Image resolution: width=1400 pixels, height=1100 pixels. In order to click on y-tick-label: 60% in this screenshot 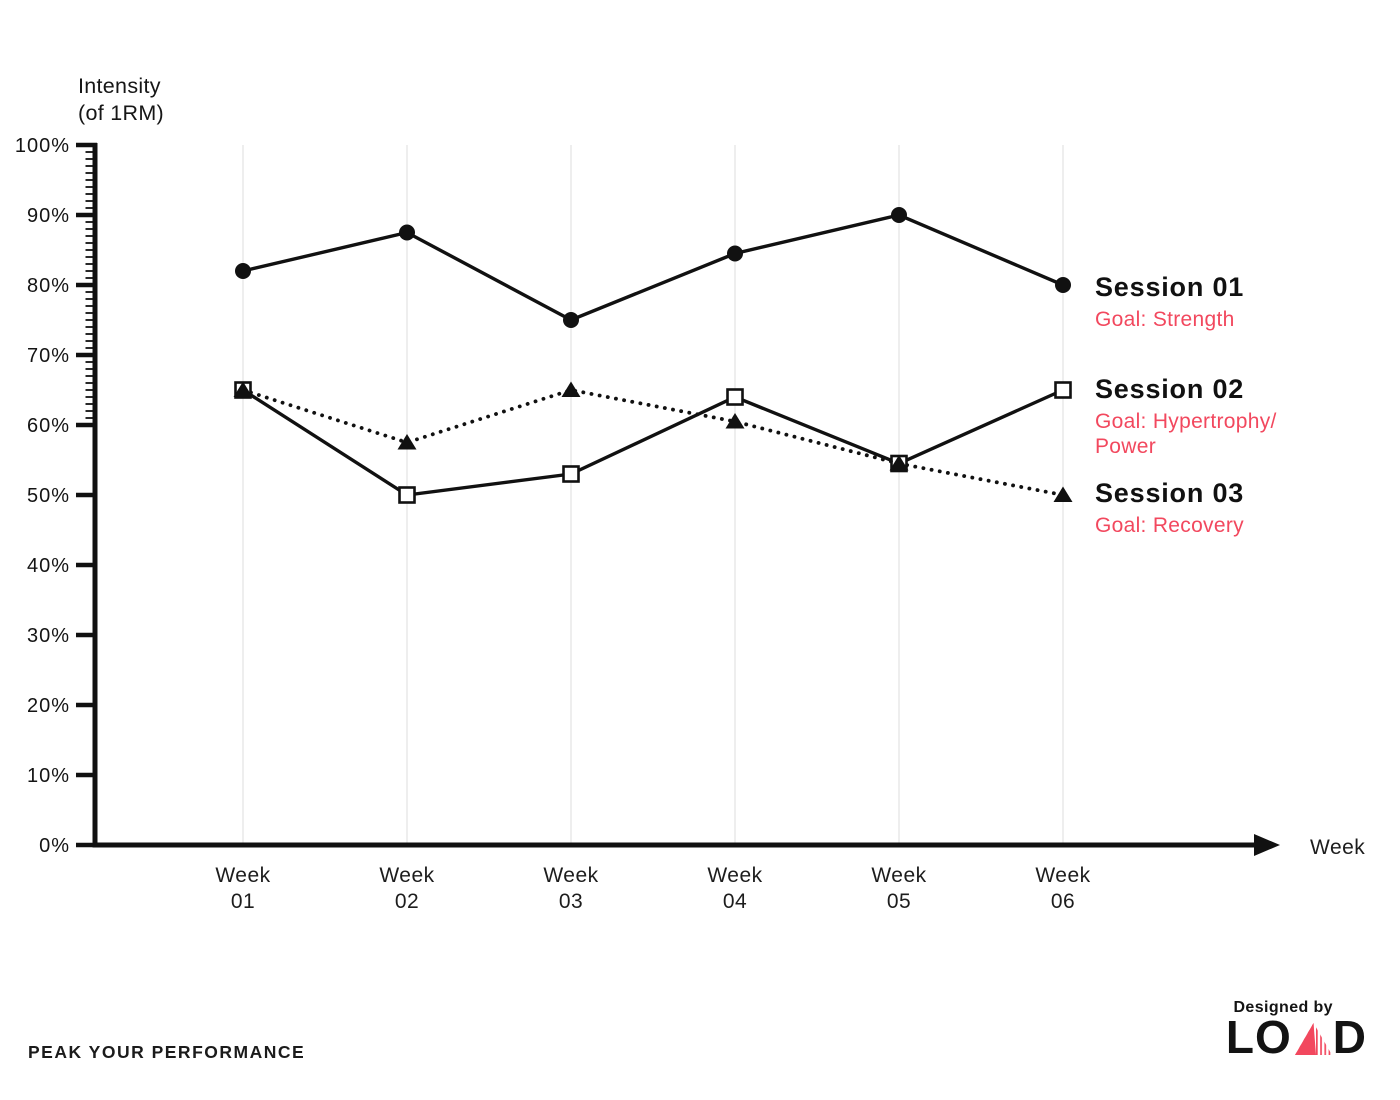, I will do `click(48, 426)`.